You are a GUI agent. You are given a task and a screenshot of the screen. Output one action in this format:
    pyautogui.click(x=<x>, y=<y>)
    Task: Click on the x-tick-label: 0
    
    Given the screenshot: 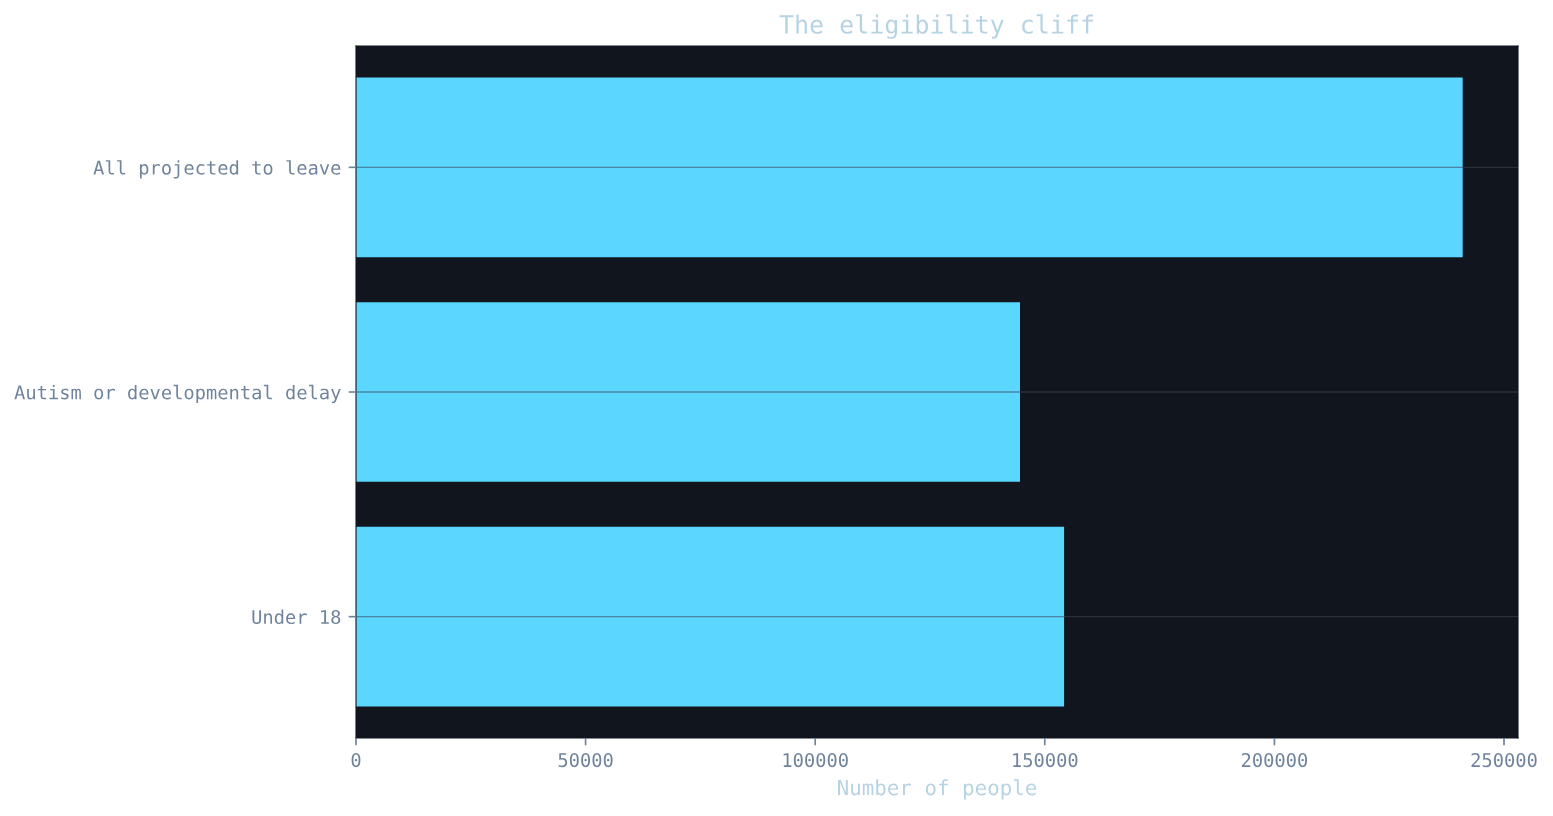 What is the action you would take?
    pyautogui.click(x=356, y=760)
    